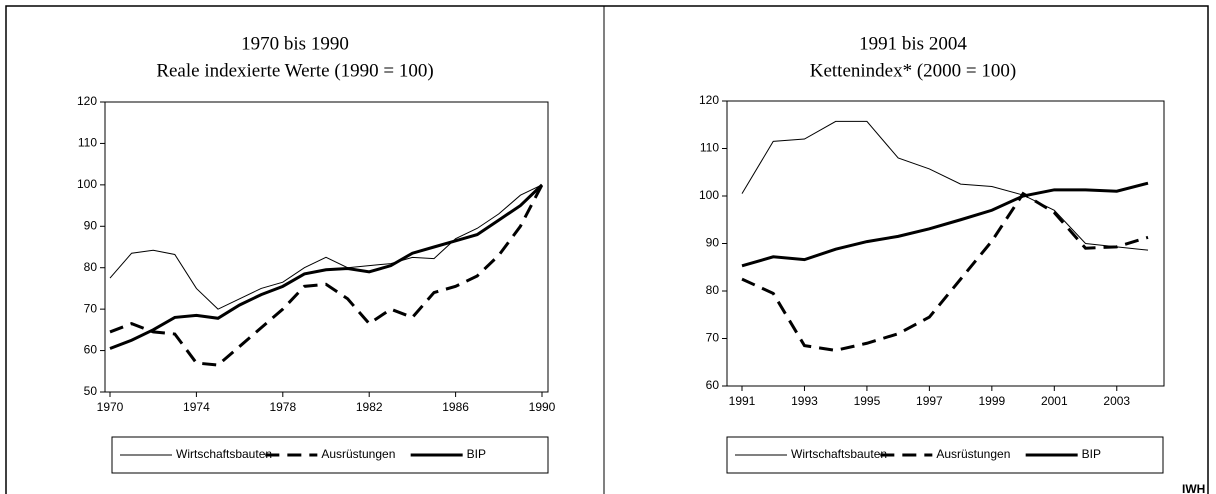 This screenshot has width=1216, height=494. What do you see at coordinates (294, 70) in the screenshot?
I see `chart-subtitle: Reale indexierte Werte (1990 = 100)` at bounding box center [294, 70].